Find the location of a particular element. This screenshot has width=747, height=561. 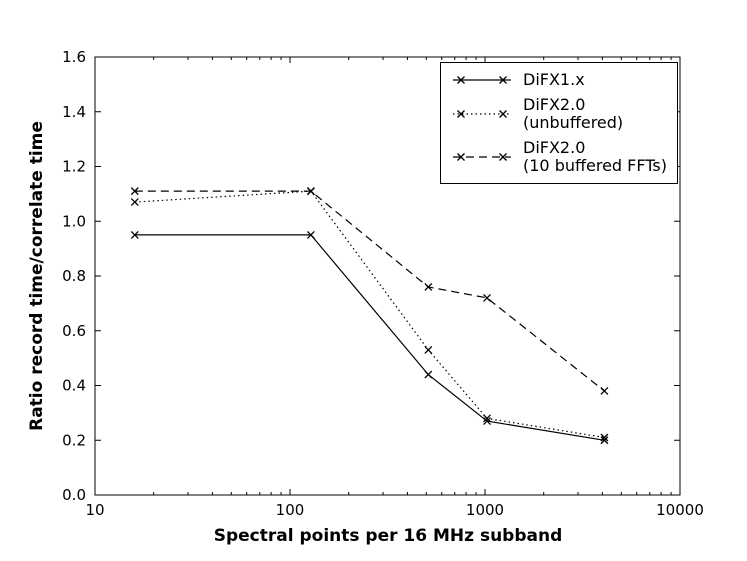

legend-label: DiFX2.0 (10 buffered FFTs) is located at coordinates (595, 157).